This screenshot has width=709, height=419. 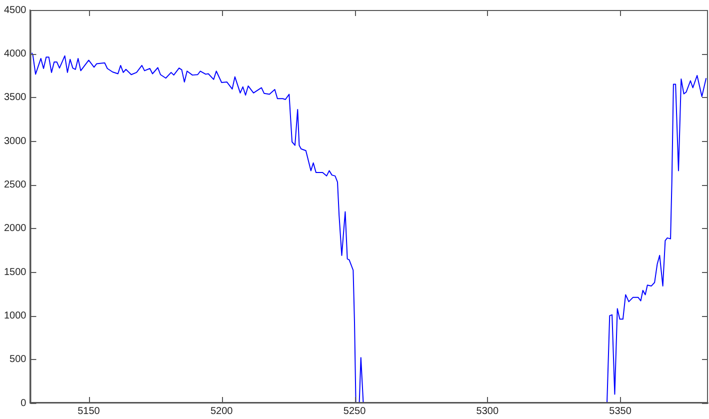 What do you see at coordinates (15, 316) in the screenshot?
I see `y-tick-label: 1000` at bounding box center [15, 316].